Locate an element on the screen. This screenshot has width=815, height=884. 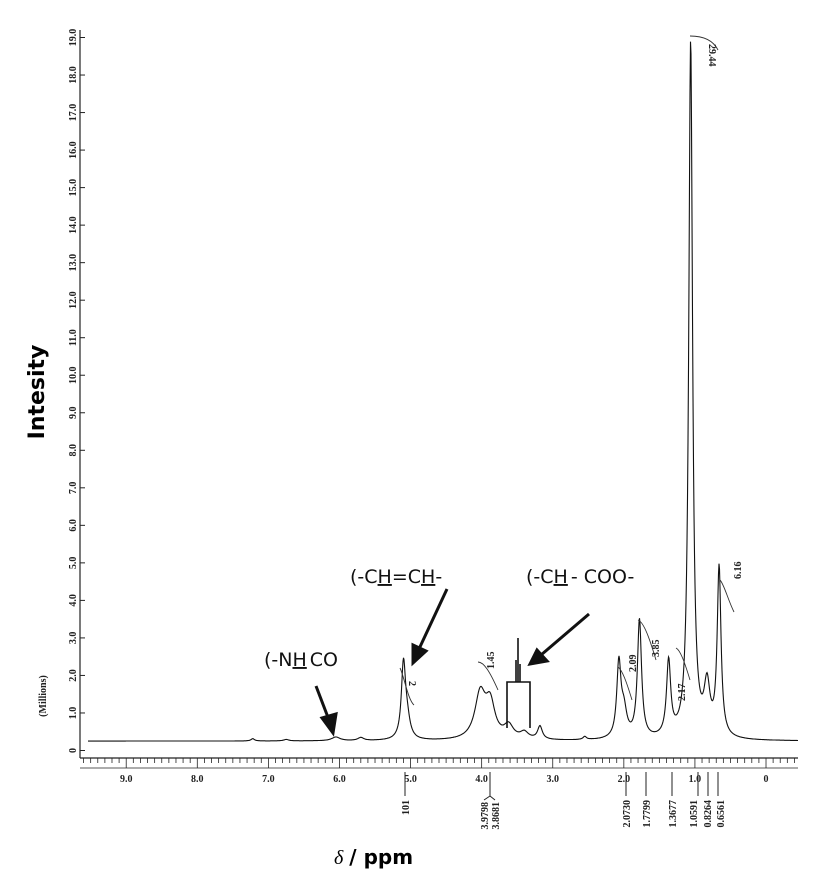
x-tick-label: 3.0 is located at coordinates (552, 779).